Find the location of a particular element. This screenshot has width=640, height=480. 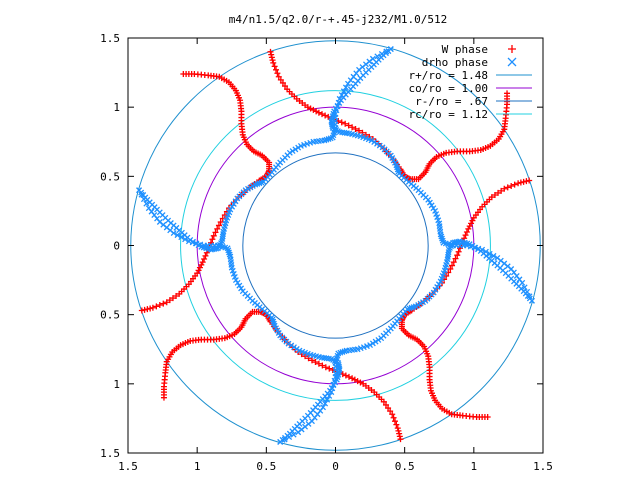

x-tick-label-1: 1 is located at coordinates (197, 466).